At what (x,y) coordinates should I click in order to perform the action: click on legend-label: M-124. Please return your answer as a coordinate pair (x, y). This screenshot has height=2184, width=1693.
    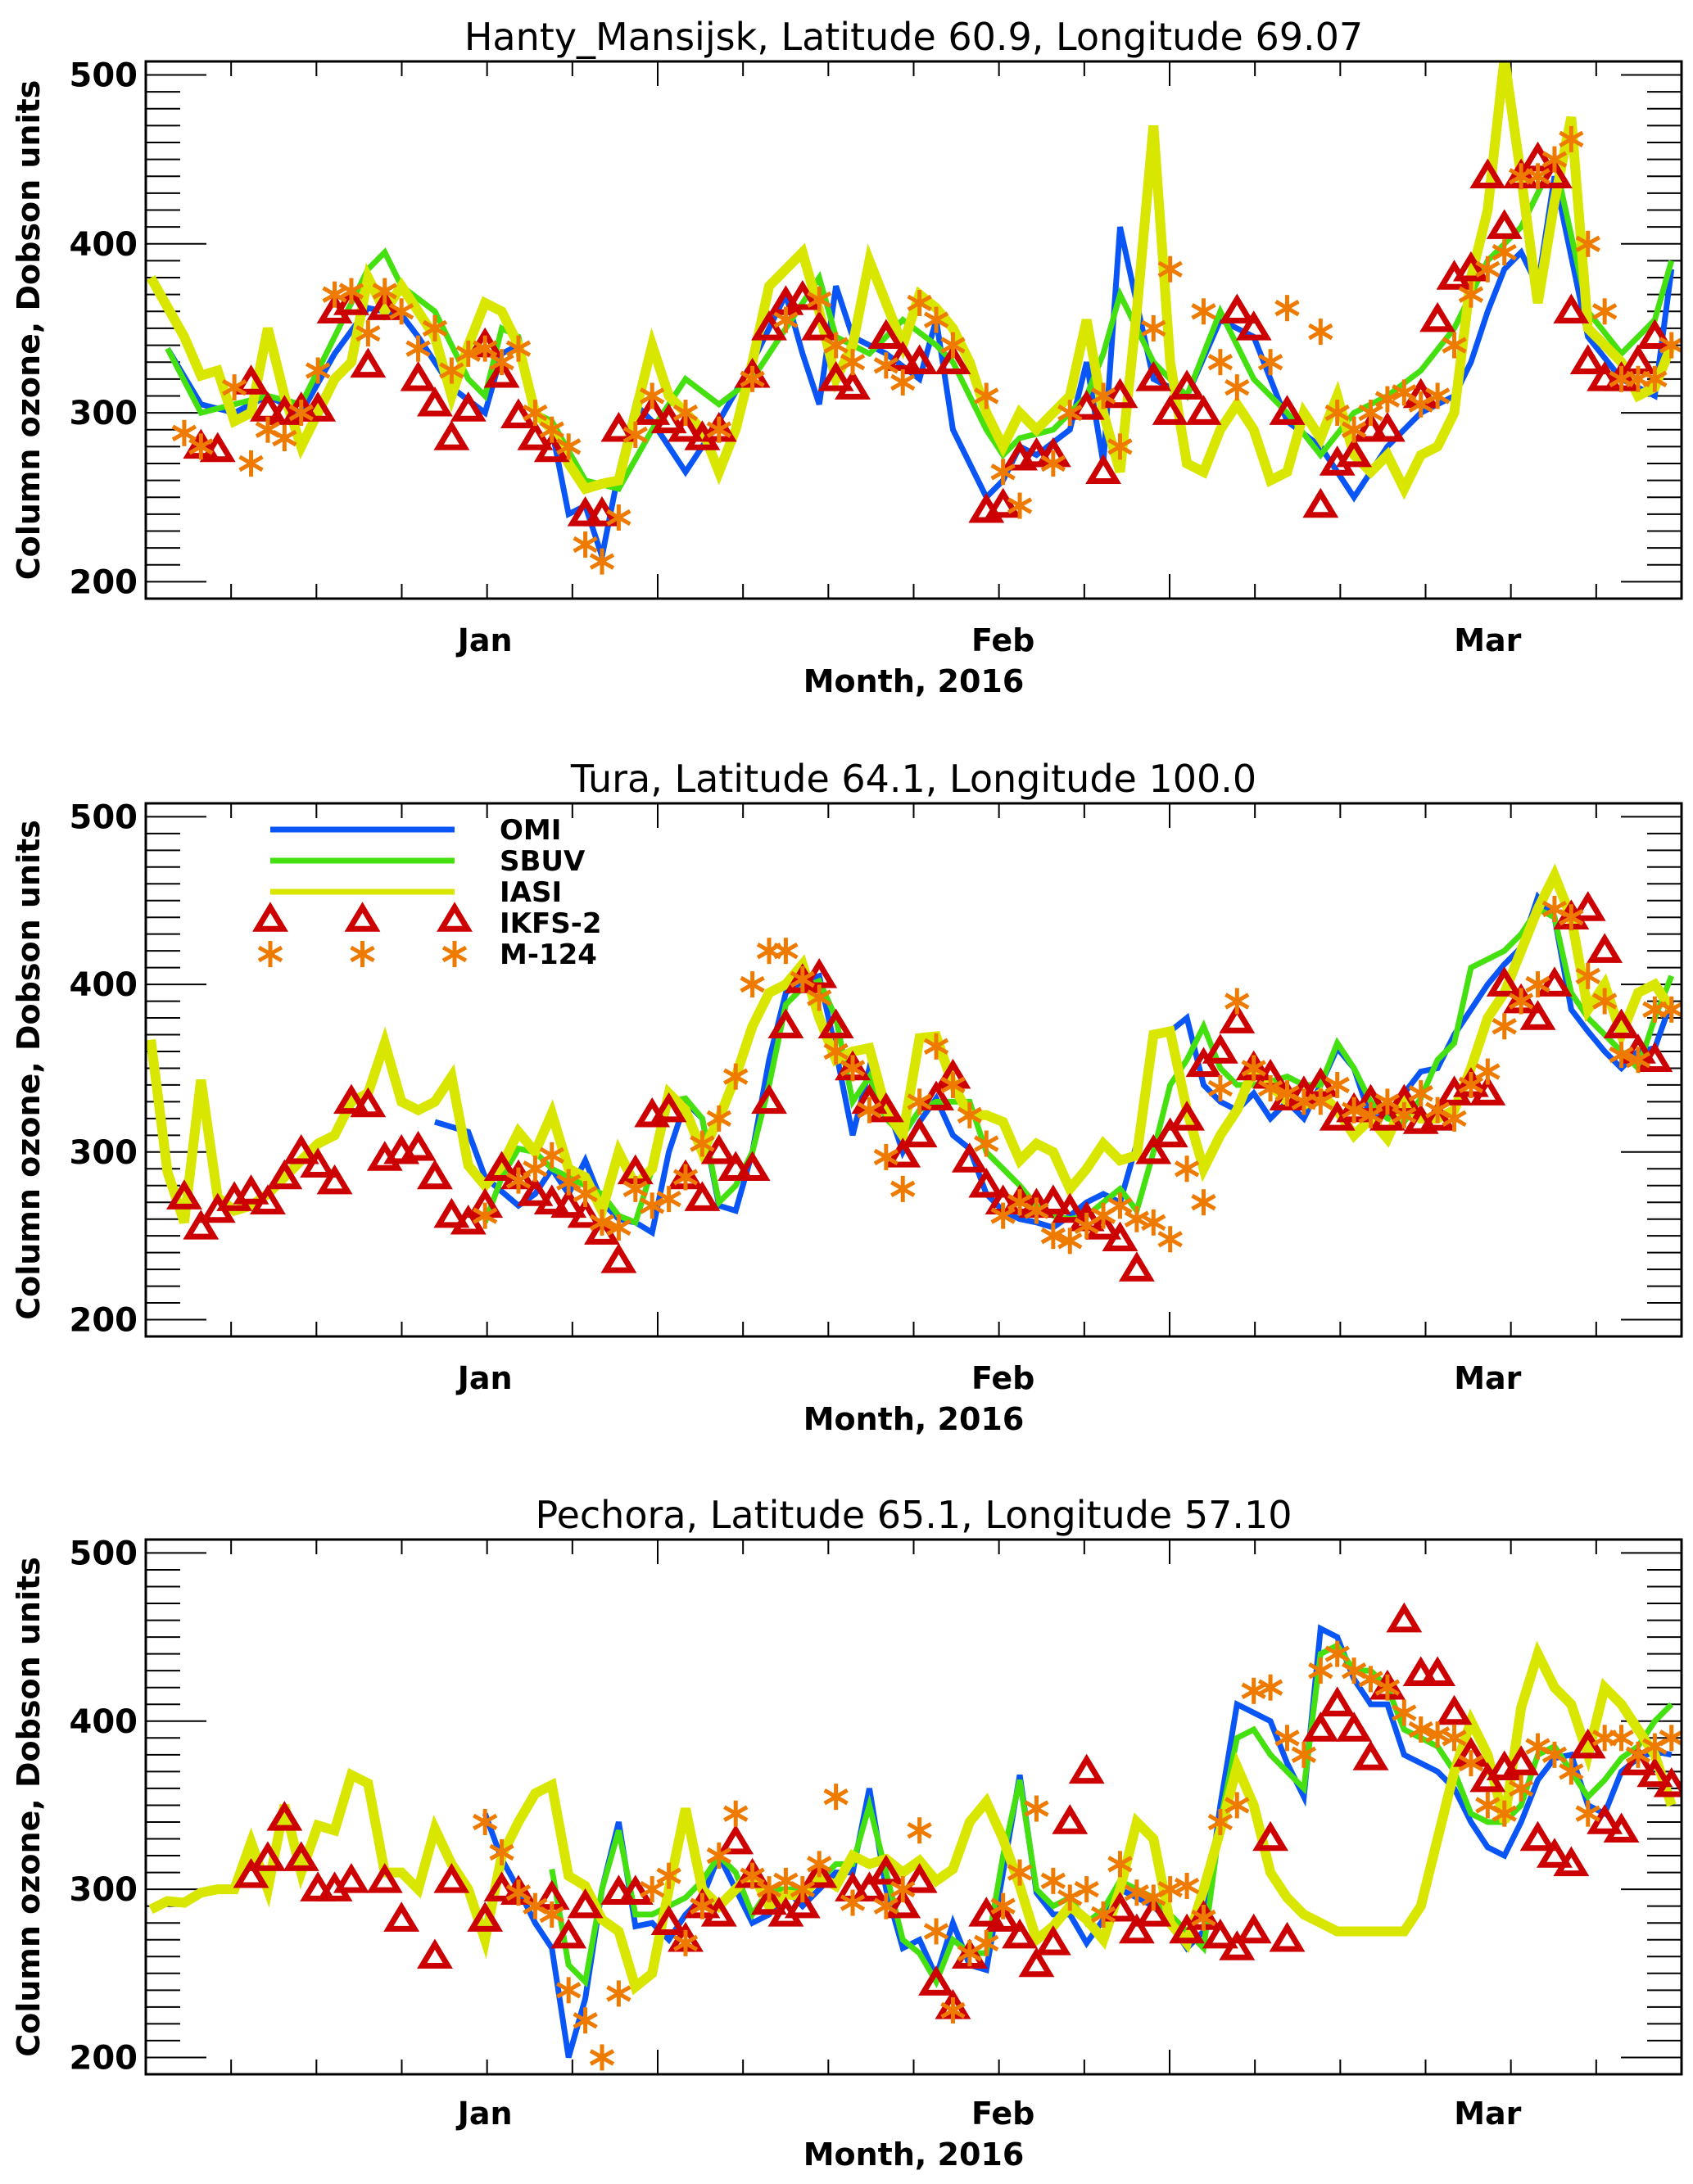
    Looking at the image, I should click on (548, 954).